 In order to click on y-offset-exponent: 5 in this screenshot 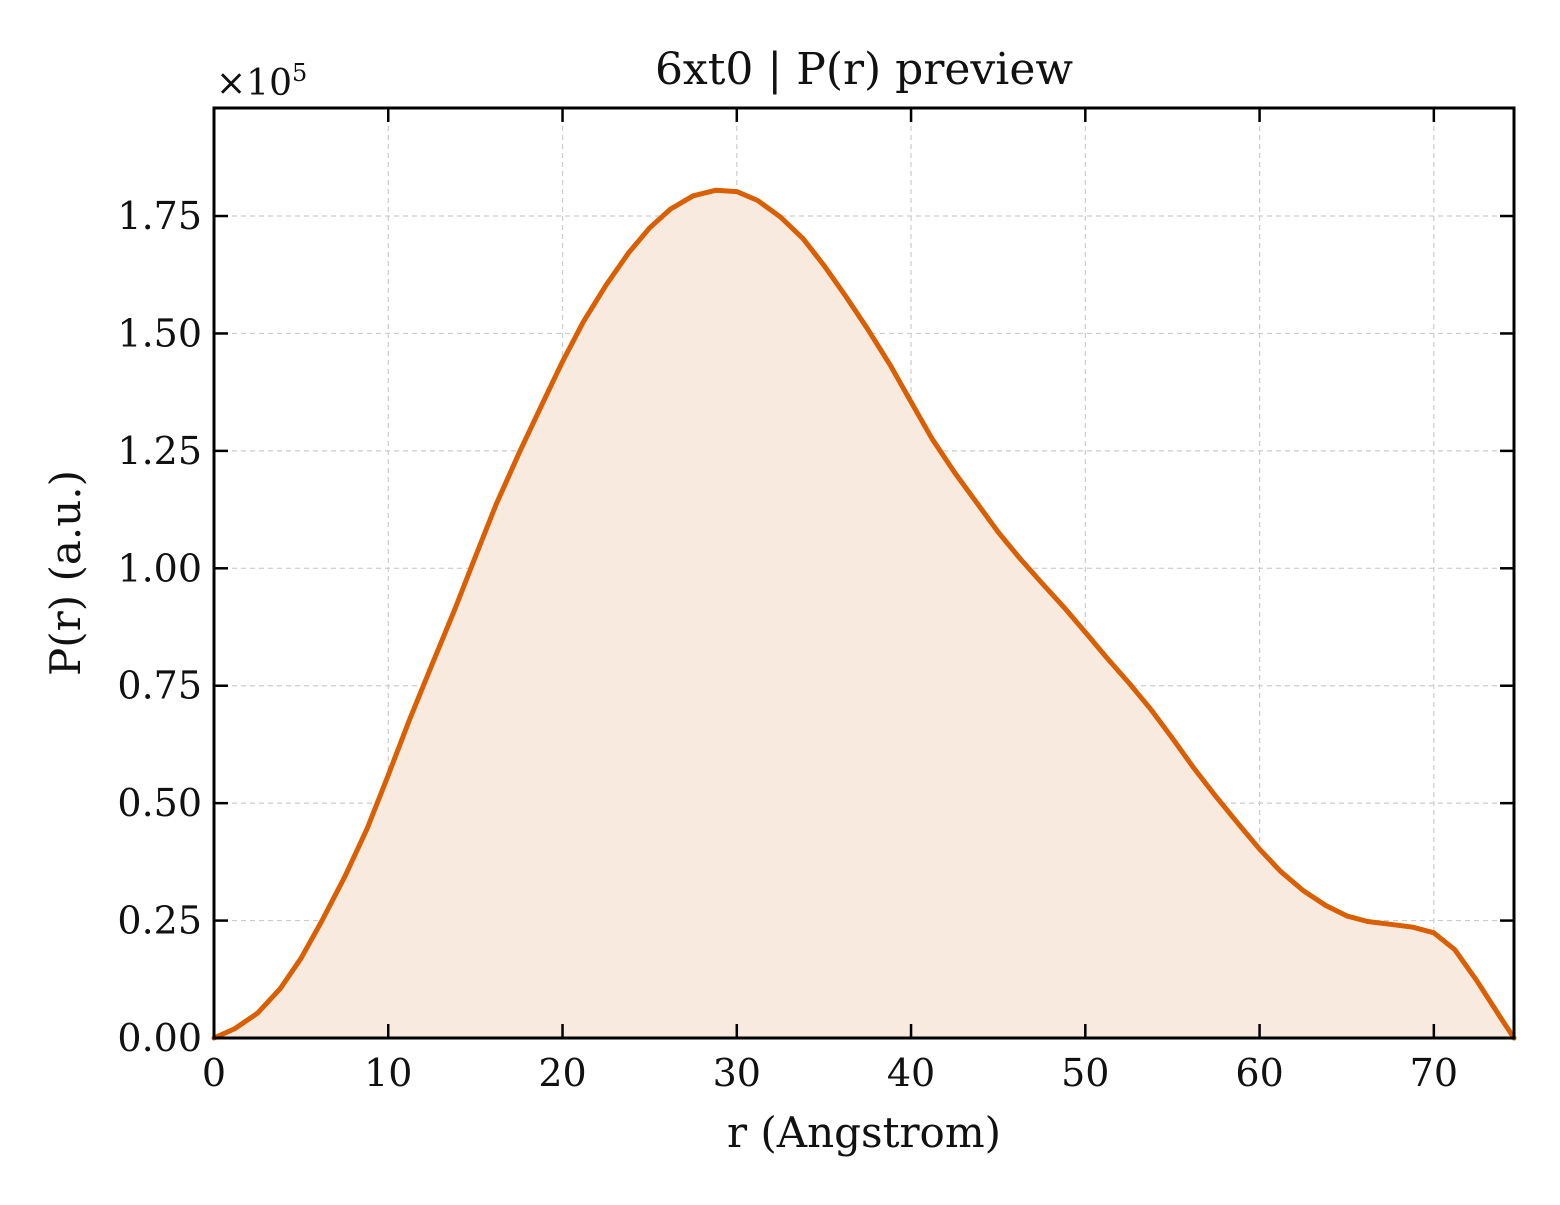, I will do `click(299, 73)`.